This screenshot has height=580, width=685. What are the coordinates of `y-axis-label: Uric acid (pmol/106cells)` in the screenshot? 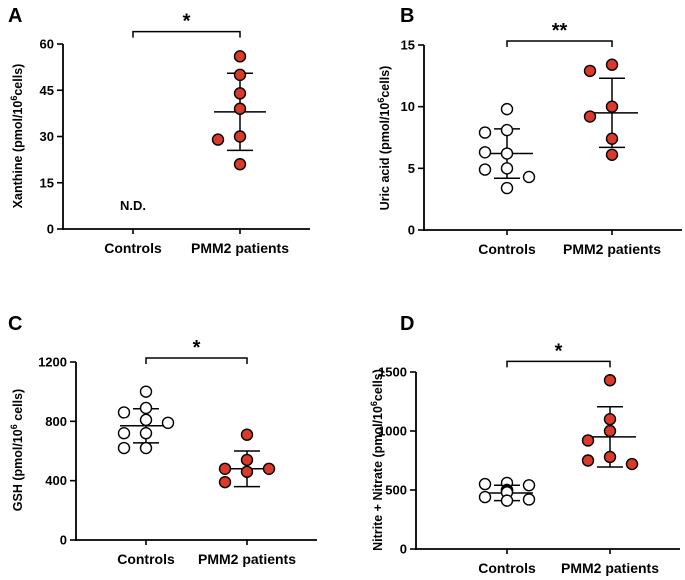 It's located at (384, 138).